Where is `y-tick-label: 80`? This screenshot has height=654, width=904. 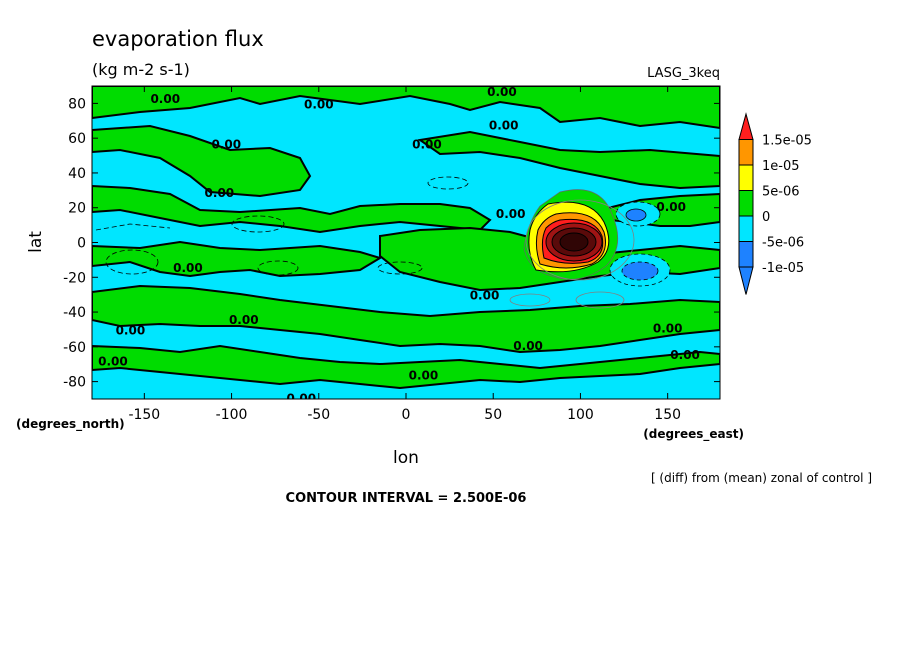
y-tick-label: 80 is located at coordinates (77, 104).